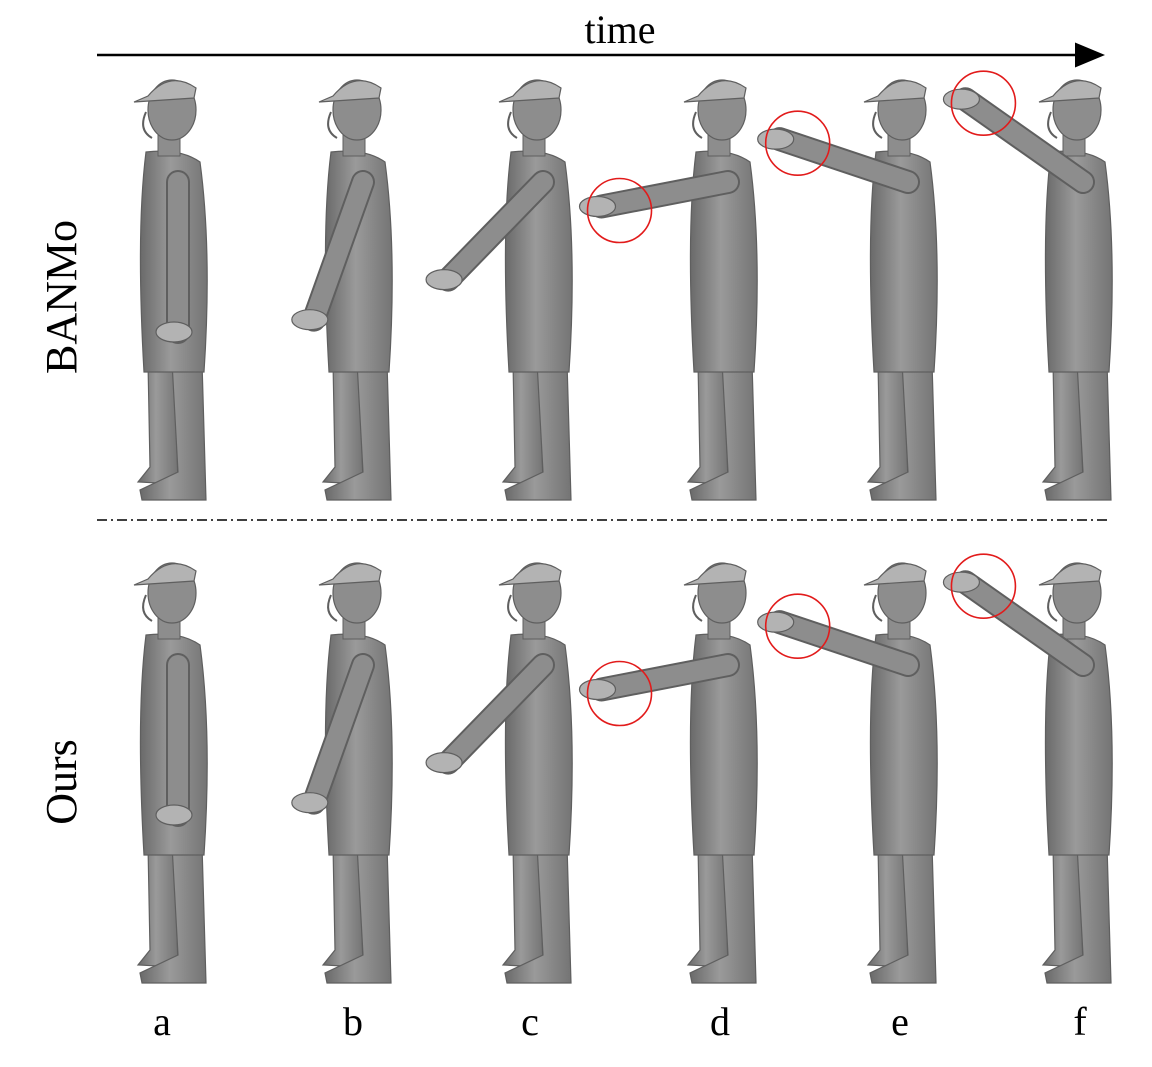  What do you see at coordinates (61, 782) in the screenshot?
I see `row-label-ours: Ours` at bounding box center [61, 782].